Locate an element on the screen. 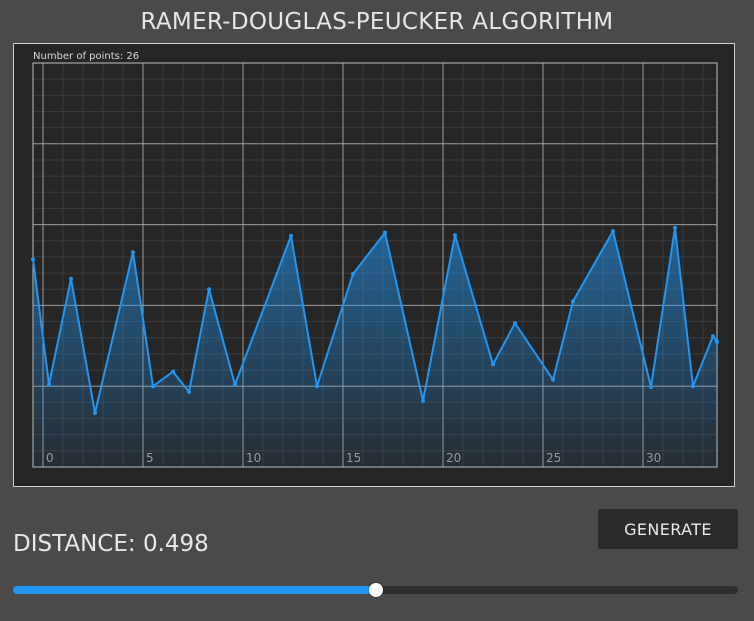  distance-label: DISTANCE: 0.498 is located at coordinates (111, 544).